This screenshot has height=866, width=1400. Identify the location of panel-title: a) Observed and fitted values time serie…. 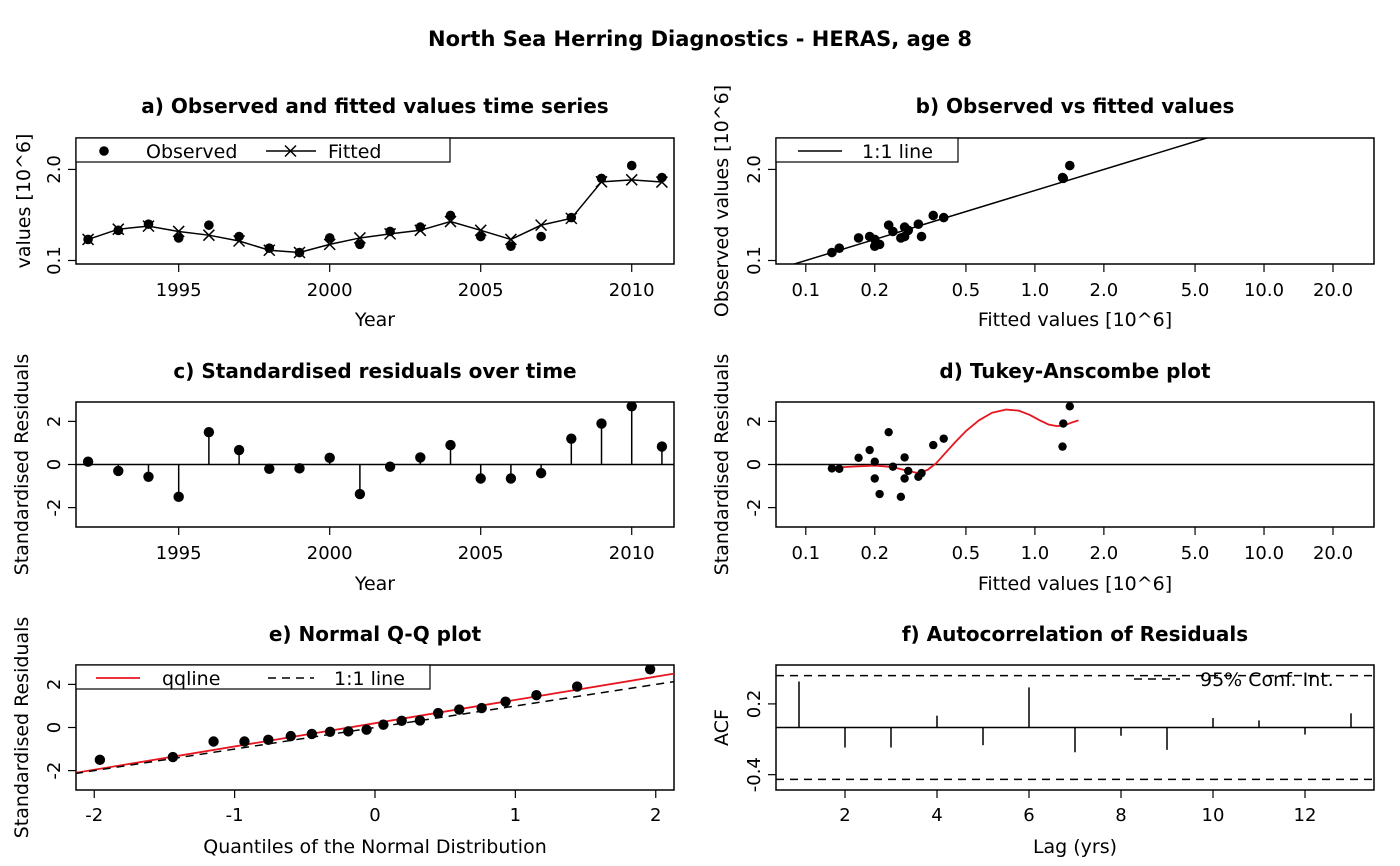
(374, 106).